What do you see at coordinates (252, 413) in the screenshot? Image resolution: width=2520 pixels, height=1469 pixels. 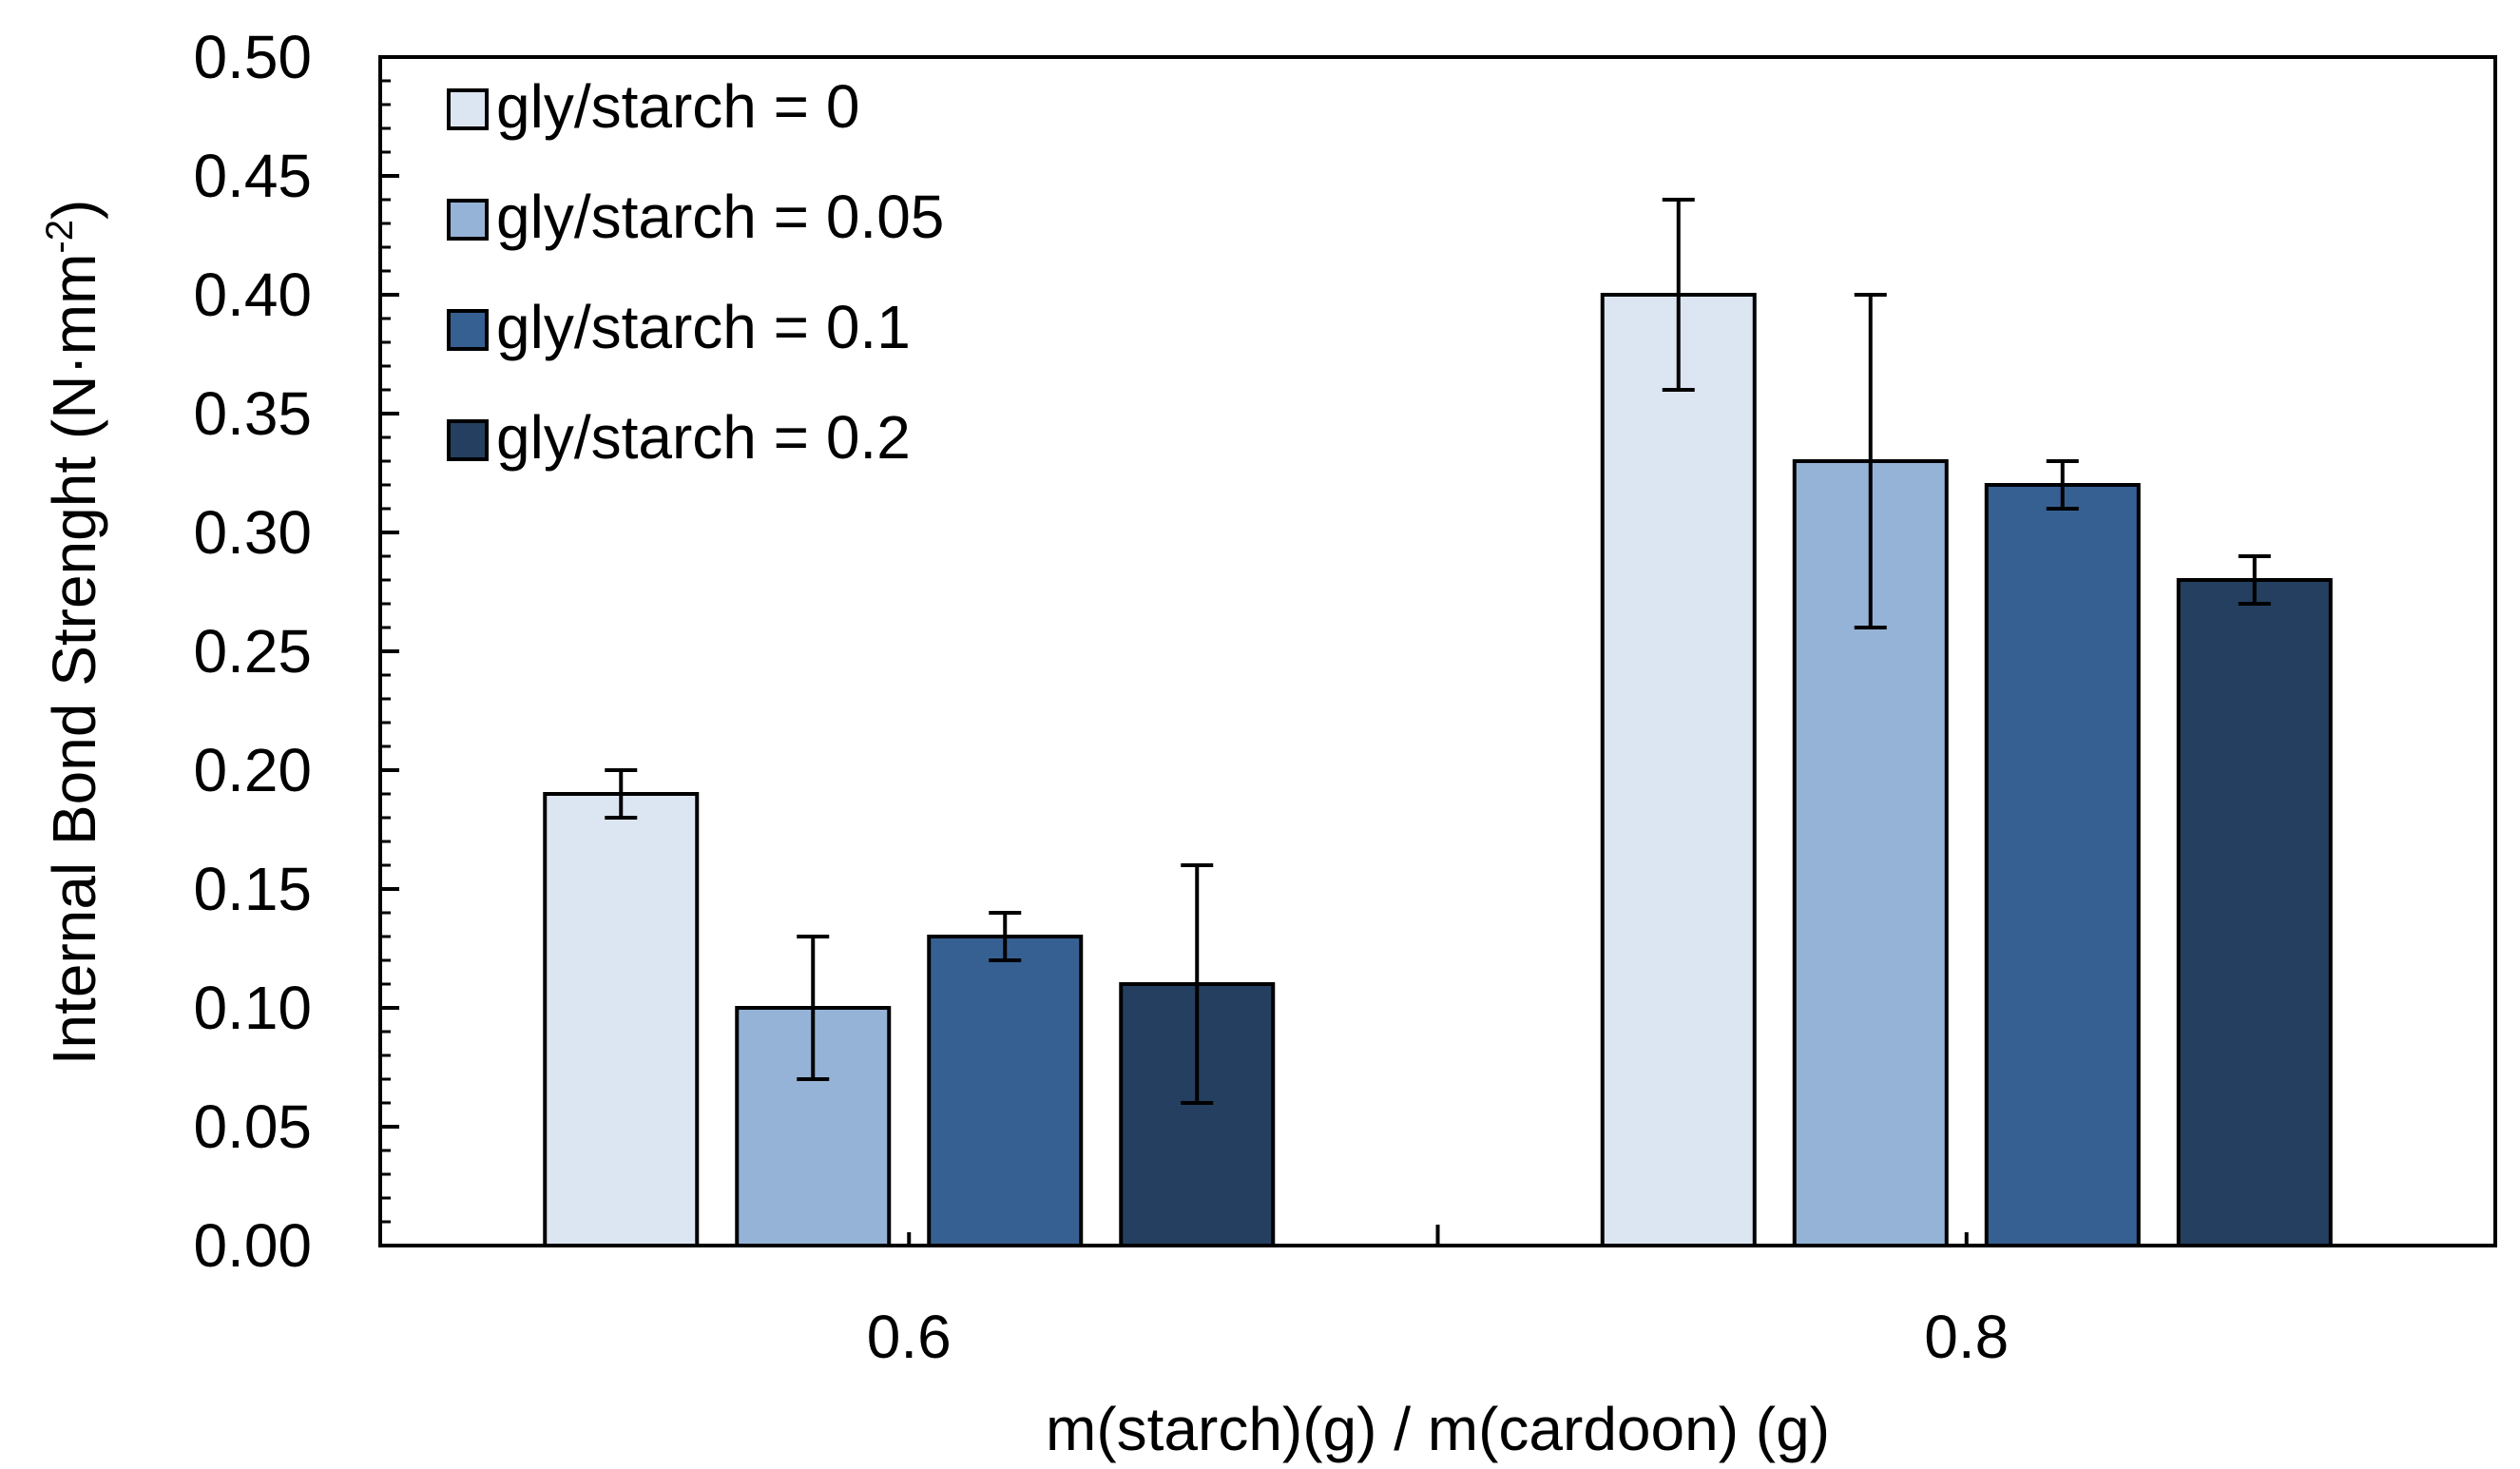 I see `y-tick-label: 0.35` at bounding box center [252, 413].